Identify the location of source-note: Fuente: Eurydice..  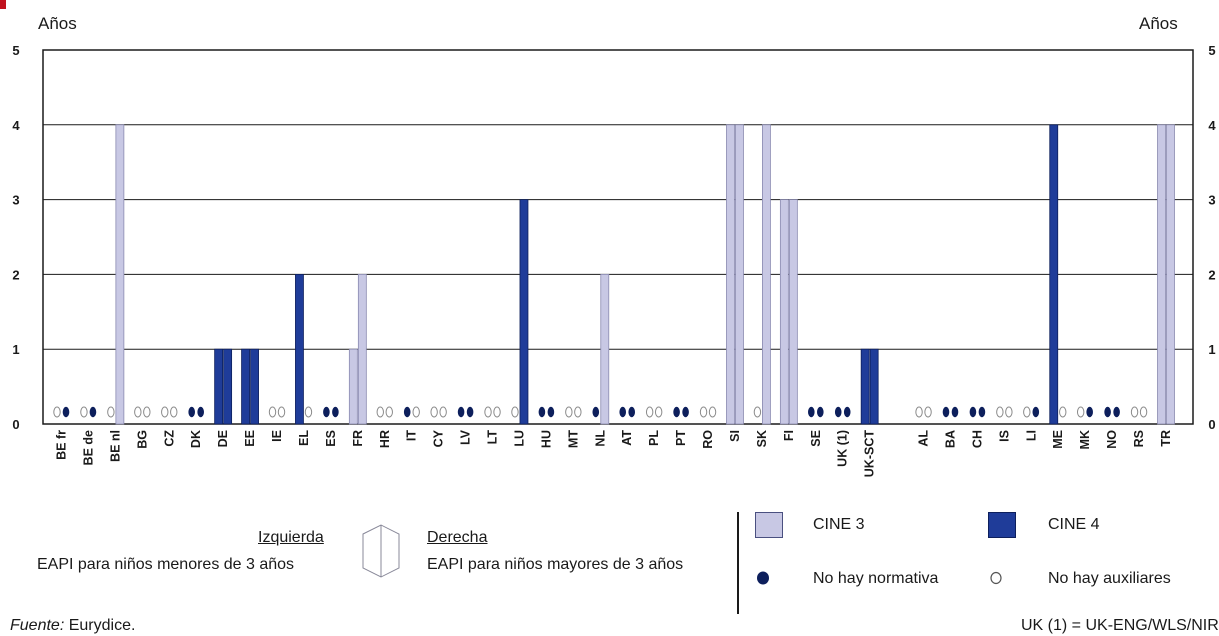
(72, 626).